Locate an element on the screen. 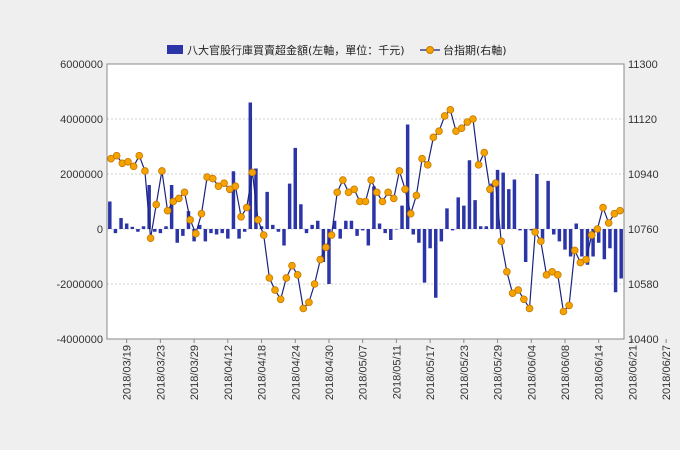 Image resolution: width=680 pixels, height=450 pixels. left-tick-label: -2000000 is located at coordinates (80, 285).